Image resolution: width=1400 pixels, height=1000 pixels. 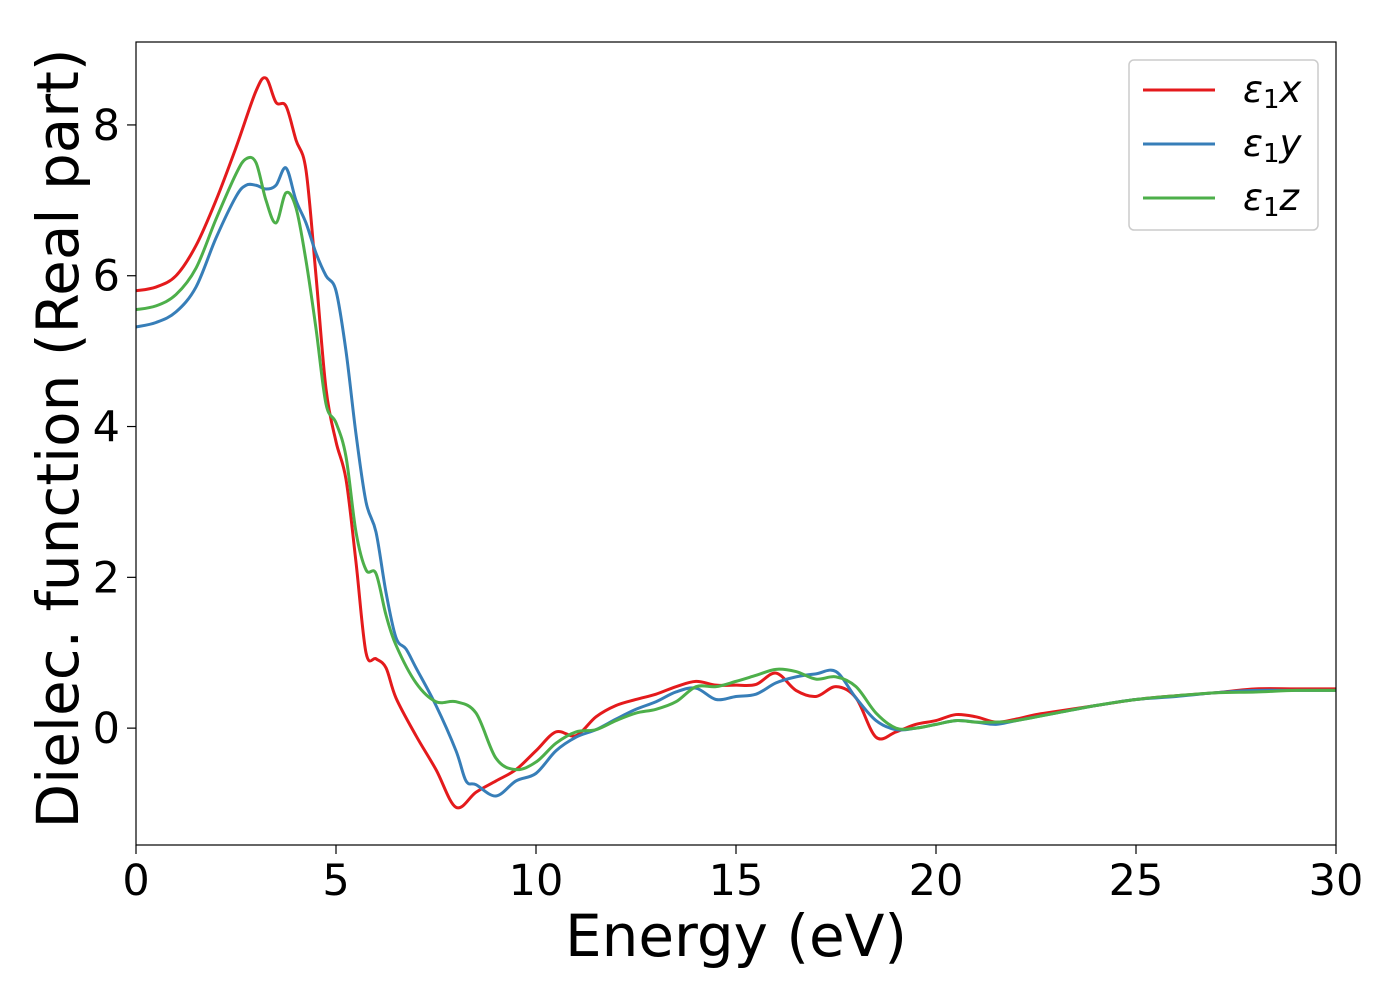 What do you see at coordinates (335, 881) in the screenshot?
I see `x-tick-label: 5` at bounding box center [335, 881].